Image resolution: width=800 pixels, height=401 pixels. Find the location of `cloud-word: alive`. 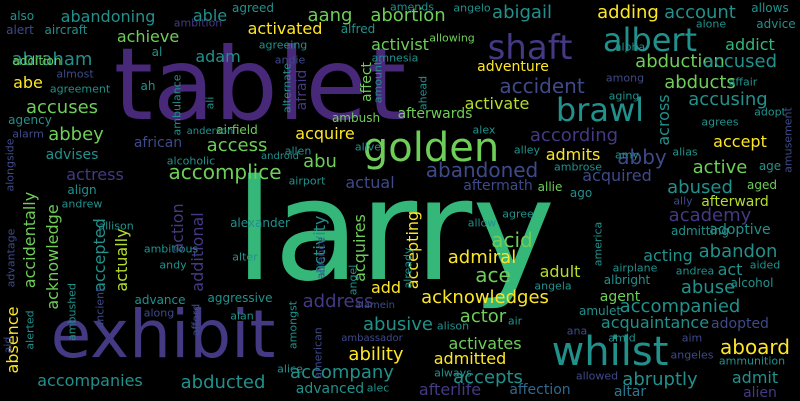

cloud-word: alive is located at coordinates (368, 147).